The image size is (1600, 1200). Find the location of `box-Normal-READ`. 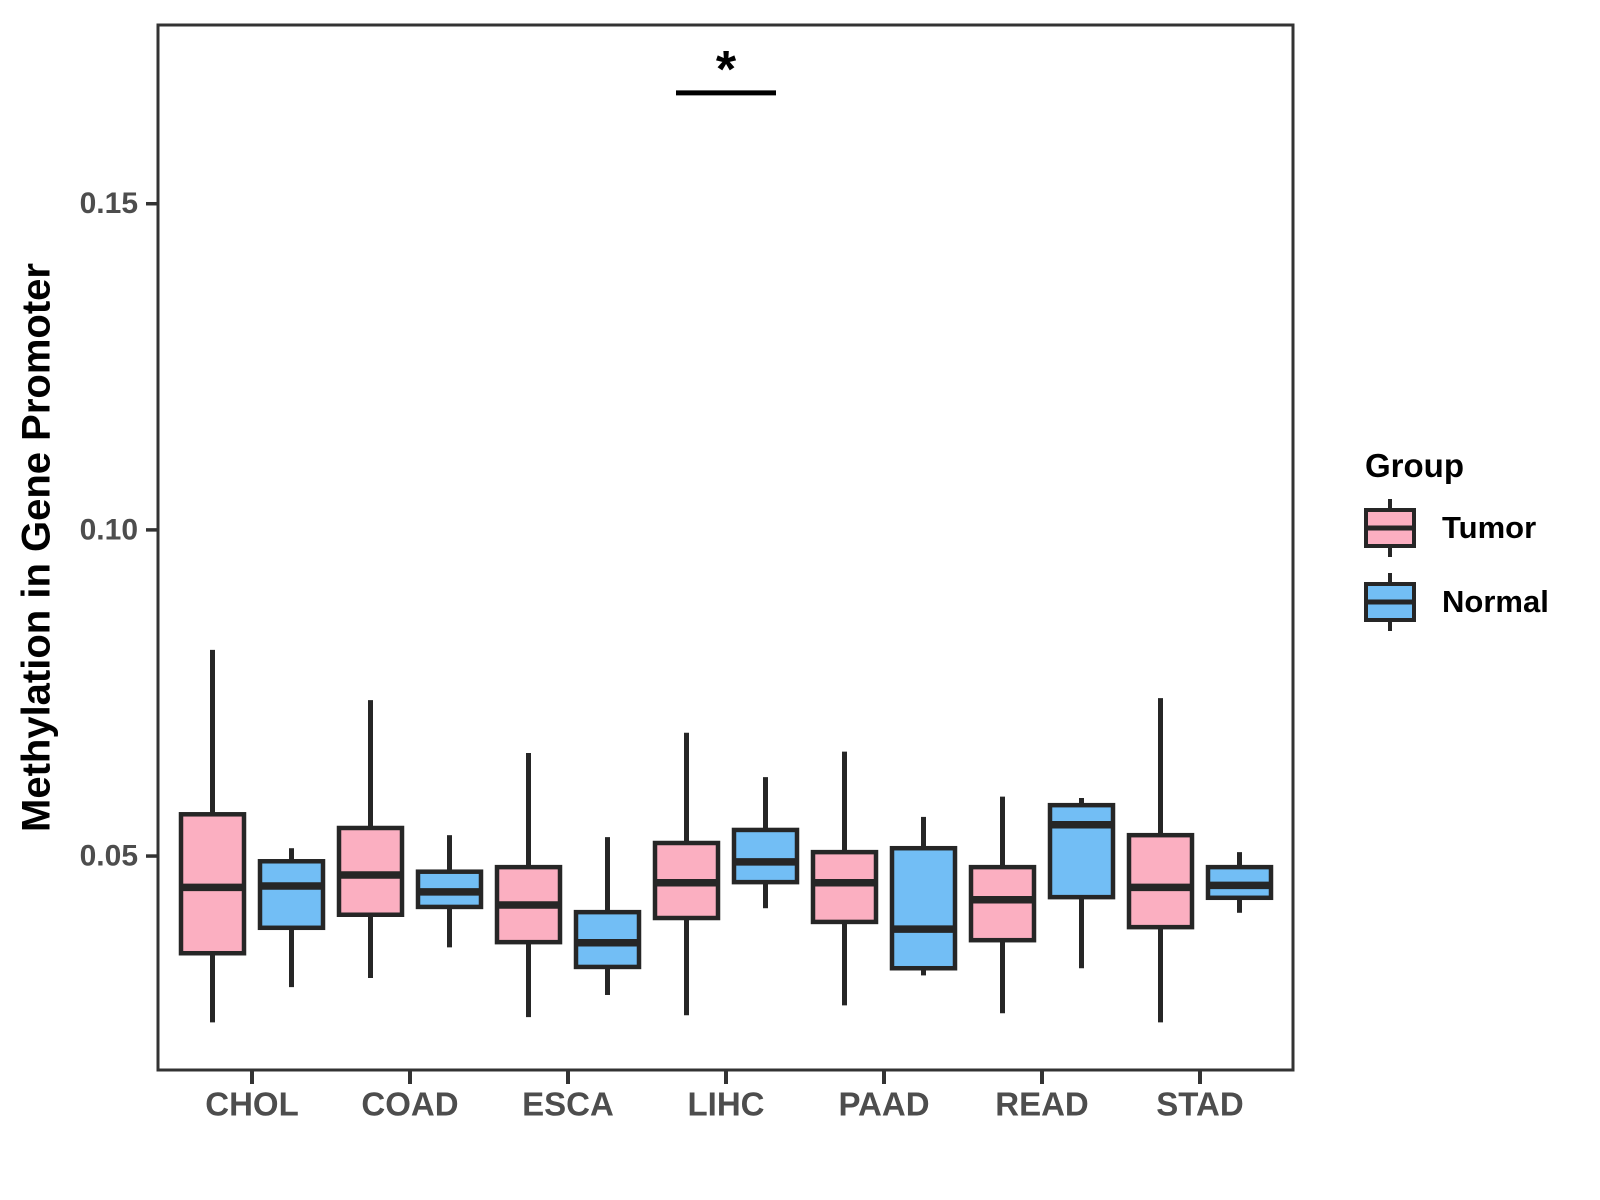

box-Normal-READ is located at coordinates (1081, 851).